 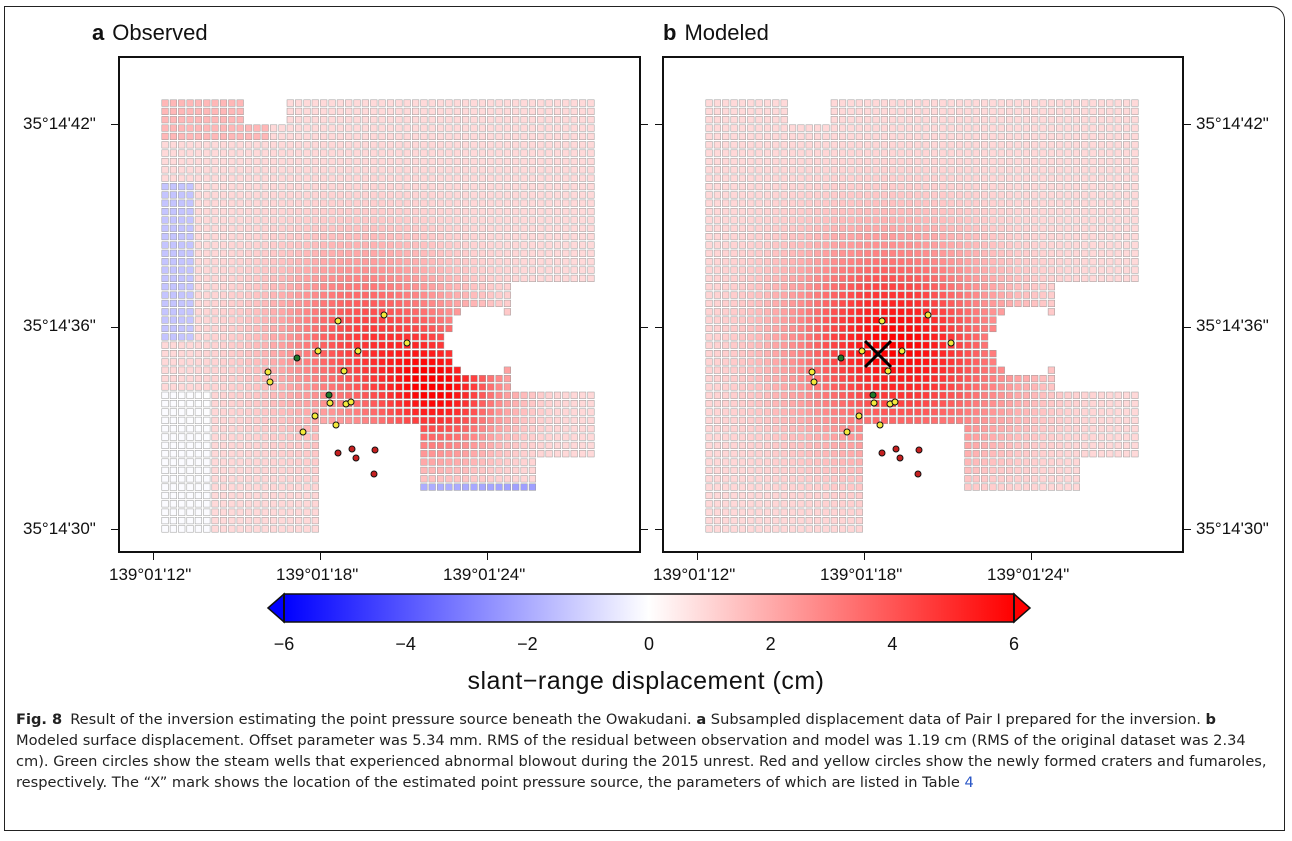 What do you see at coordinates (527, 644) in the screenshot?
I see `colorbar-tick-label: −2` at bounding box center [527, 644].